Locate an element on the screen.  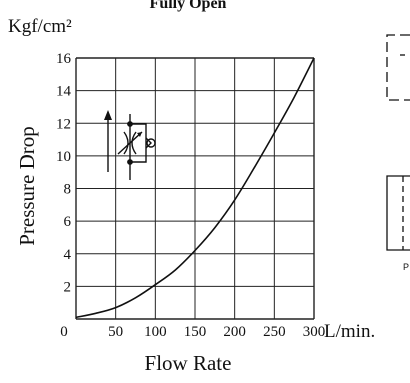
y-tick-label: 8 is located at coordinates (68, 190).